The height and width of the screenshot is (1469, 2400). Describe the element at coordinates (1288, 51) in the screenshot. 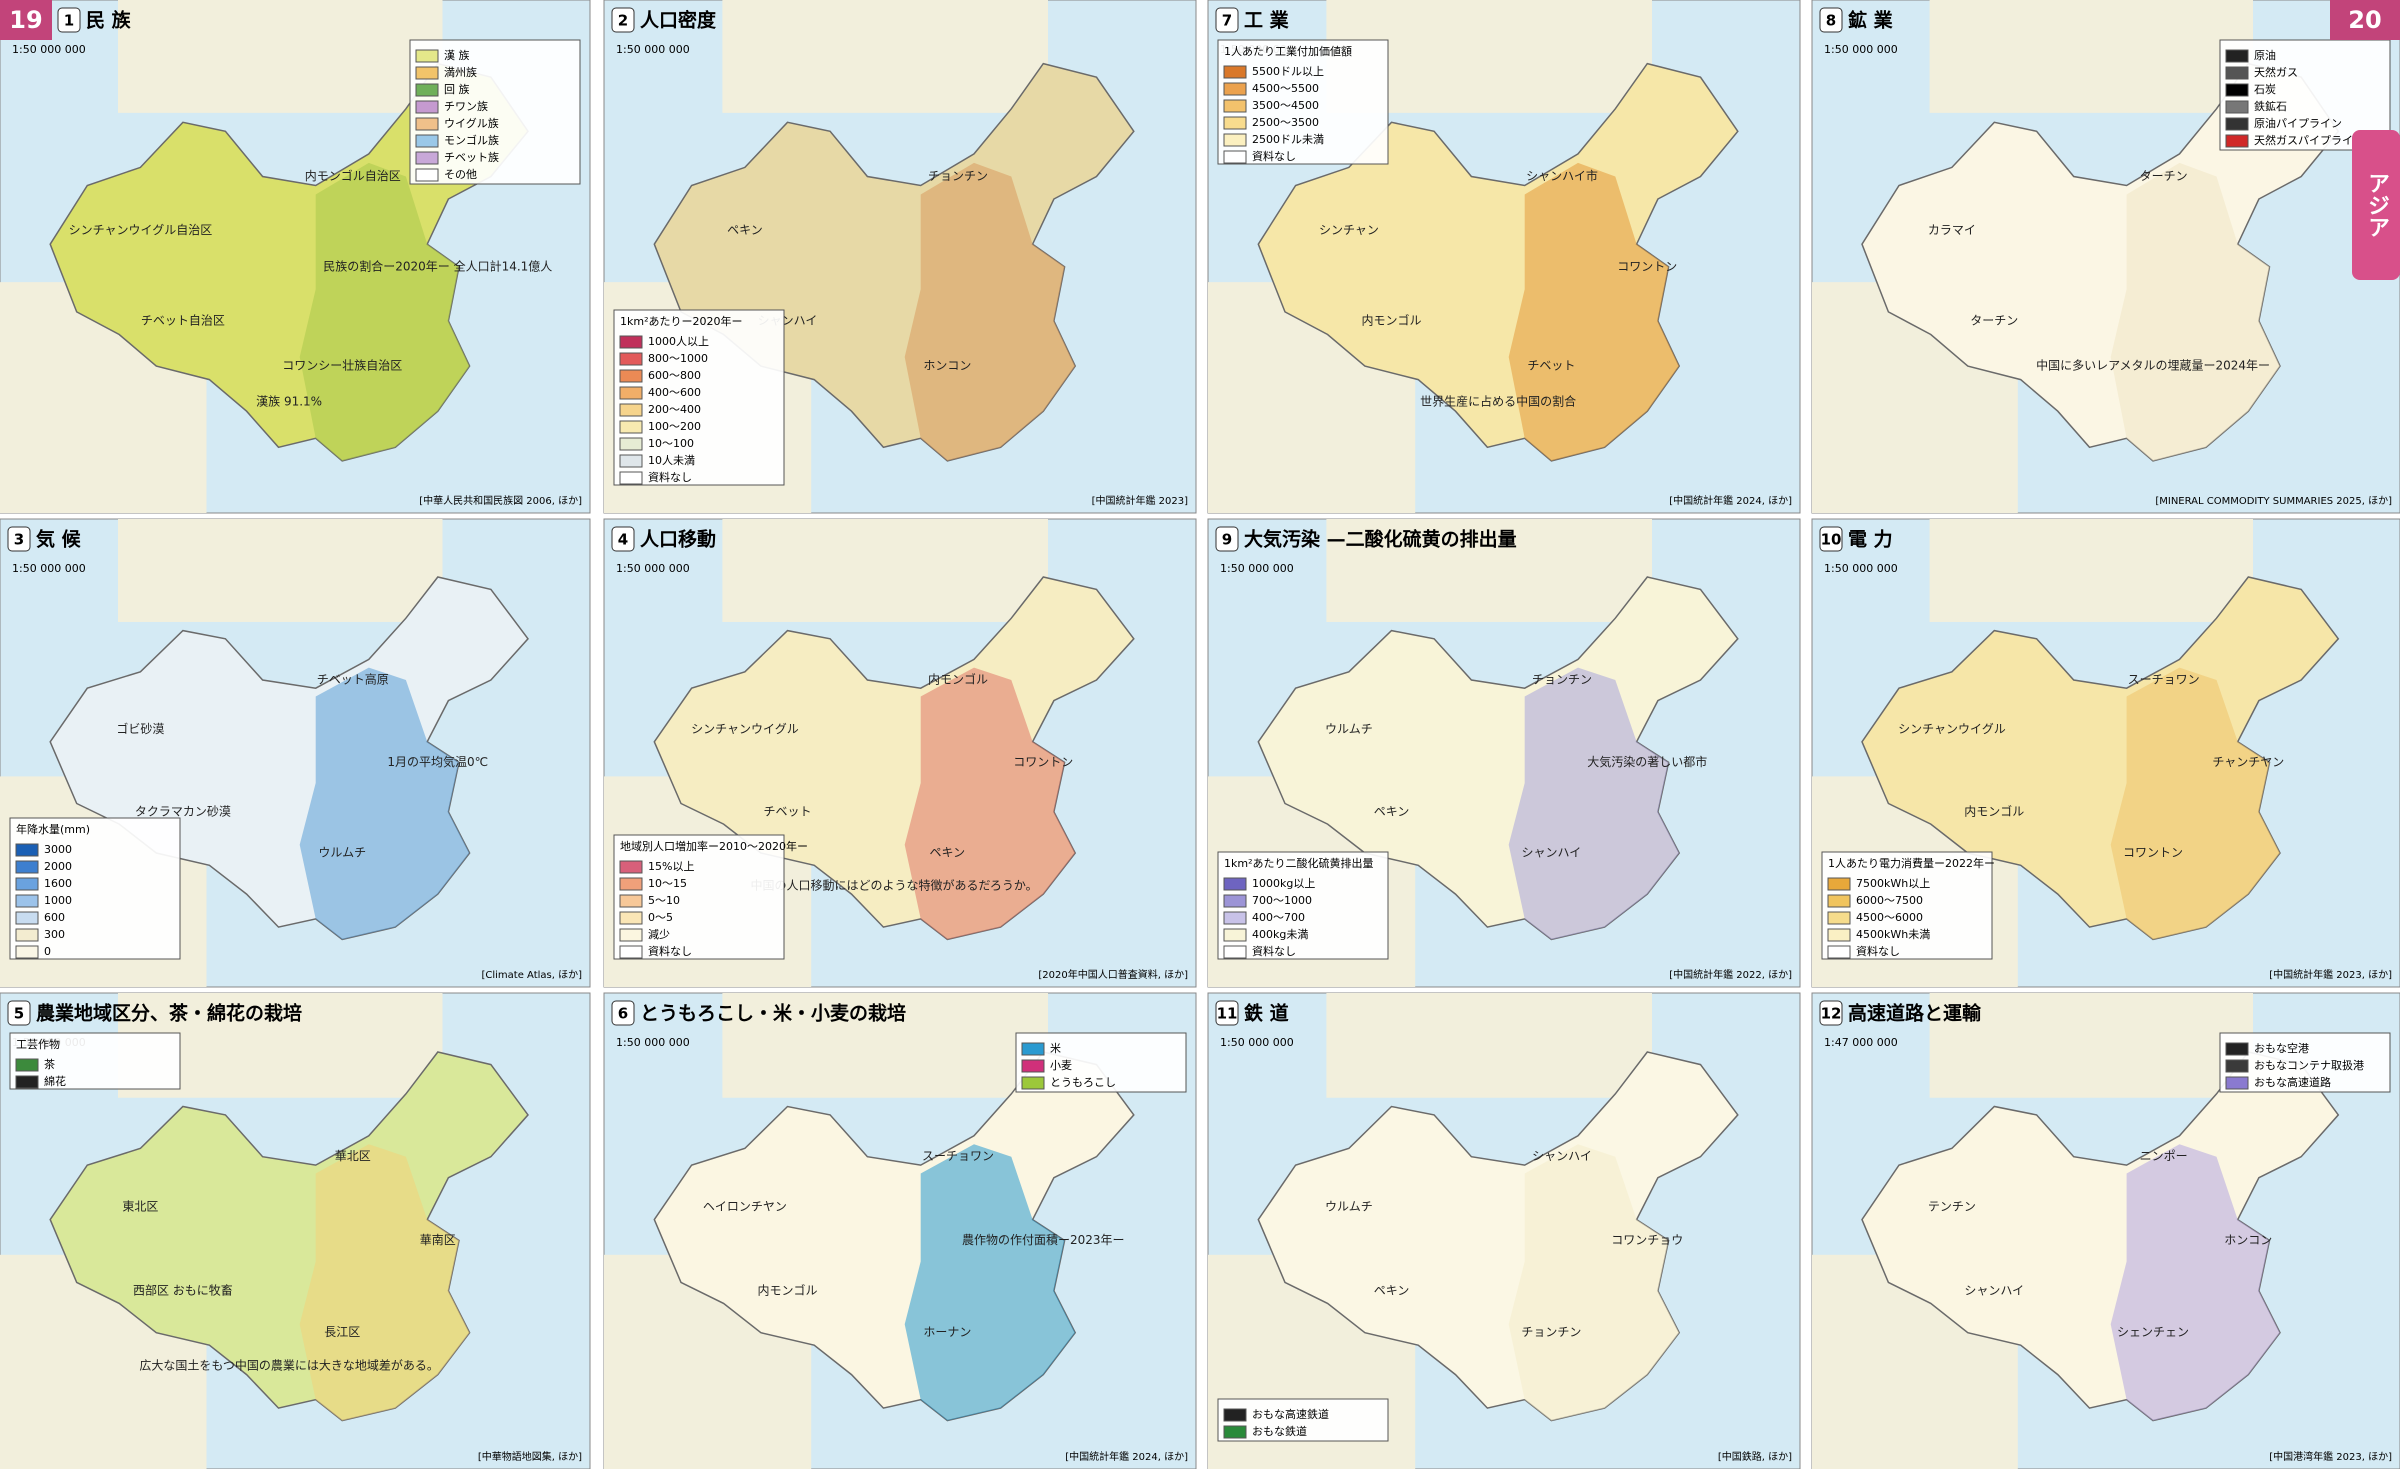

I see `legend-title: 1人あたり工業付加価値額` at that location.